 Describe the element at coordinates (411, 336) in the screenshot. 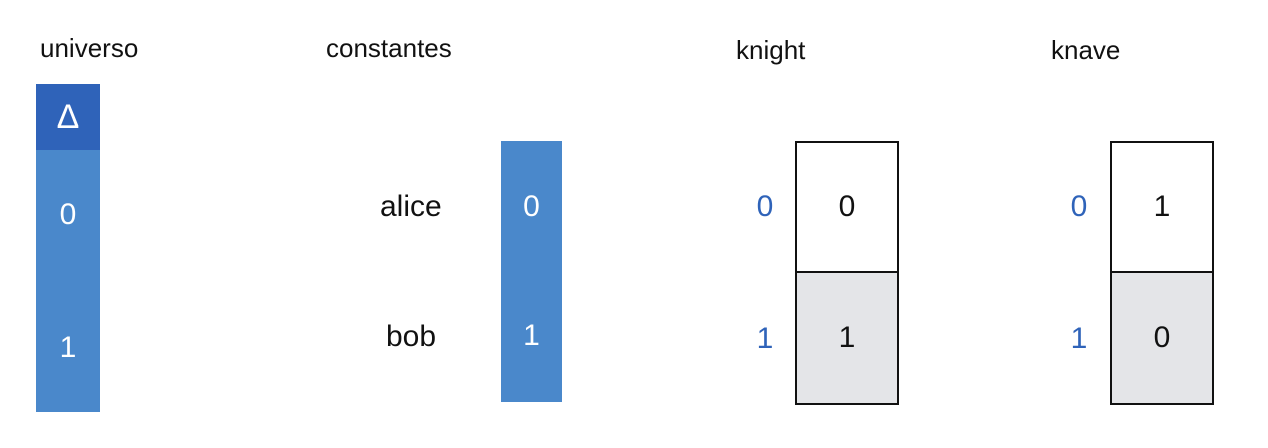

I see `constant-name-bob: bob` at that location.